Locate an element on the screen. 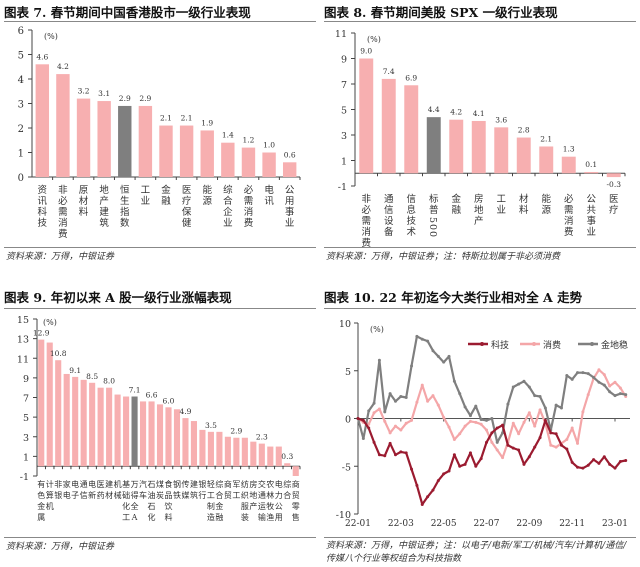 The width and height of the screenshot is (640, 567). category-label-char: 贸 is located at coordinates (296, 495).